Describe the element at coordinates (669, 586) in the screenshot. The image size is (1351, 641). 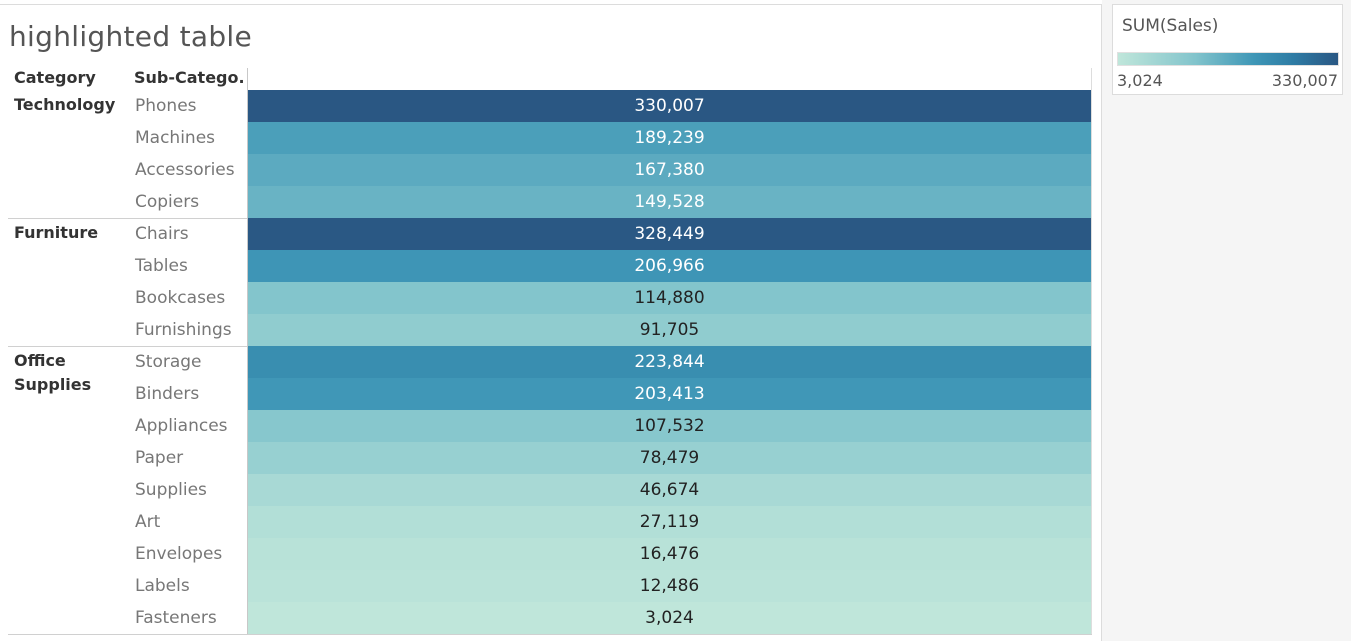
I see `table-cell: 12,486` at that location.